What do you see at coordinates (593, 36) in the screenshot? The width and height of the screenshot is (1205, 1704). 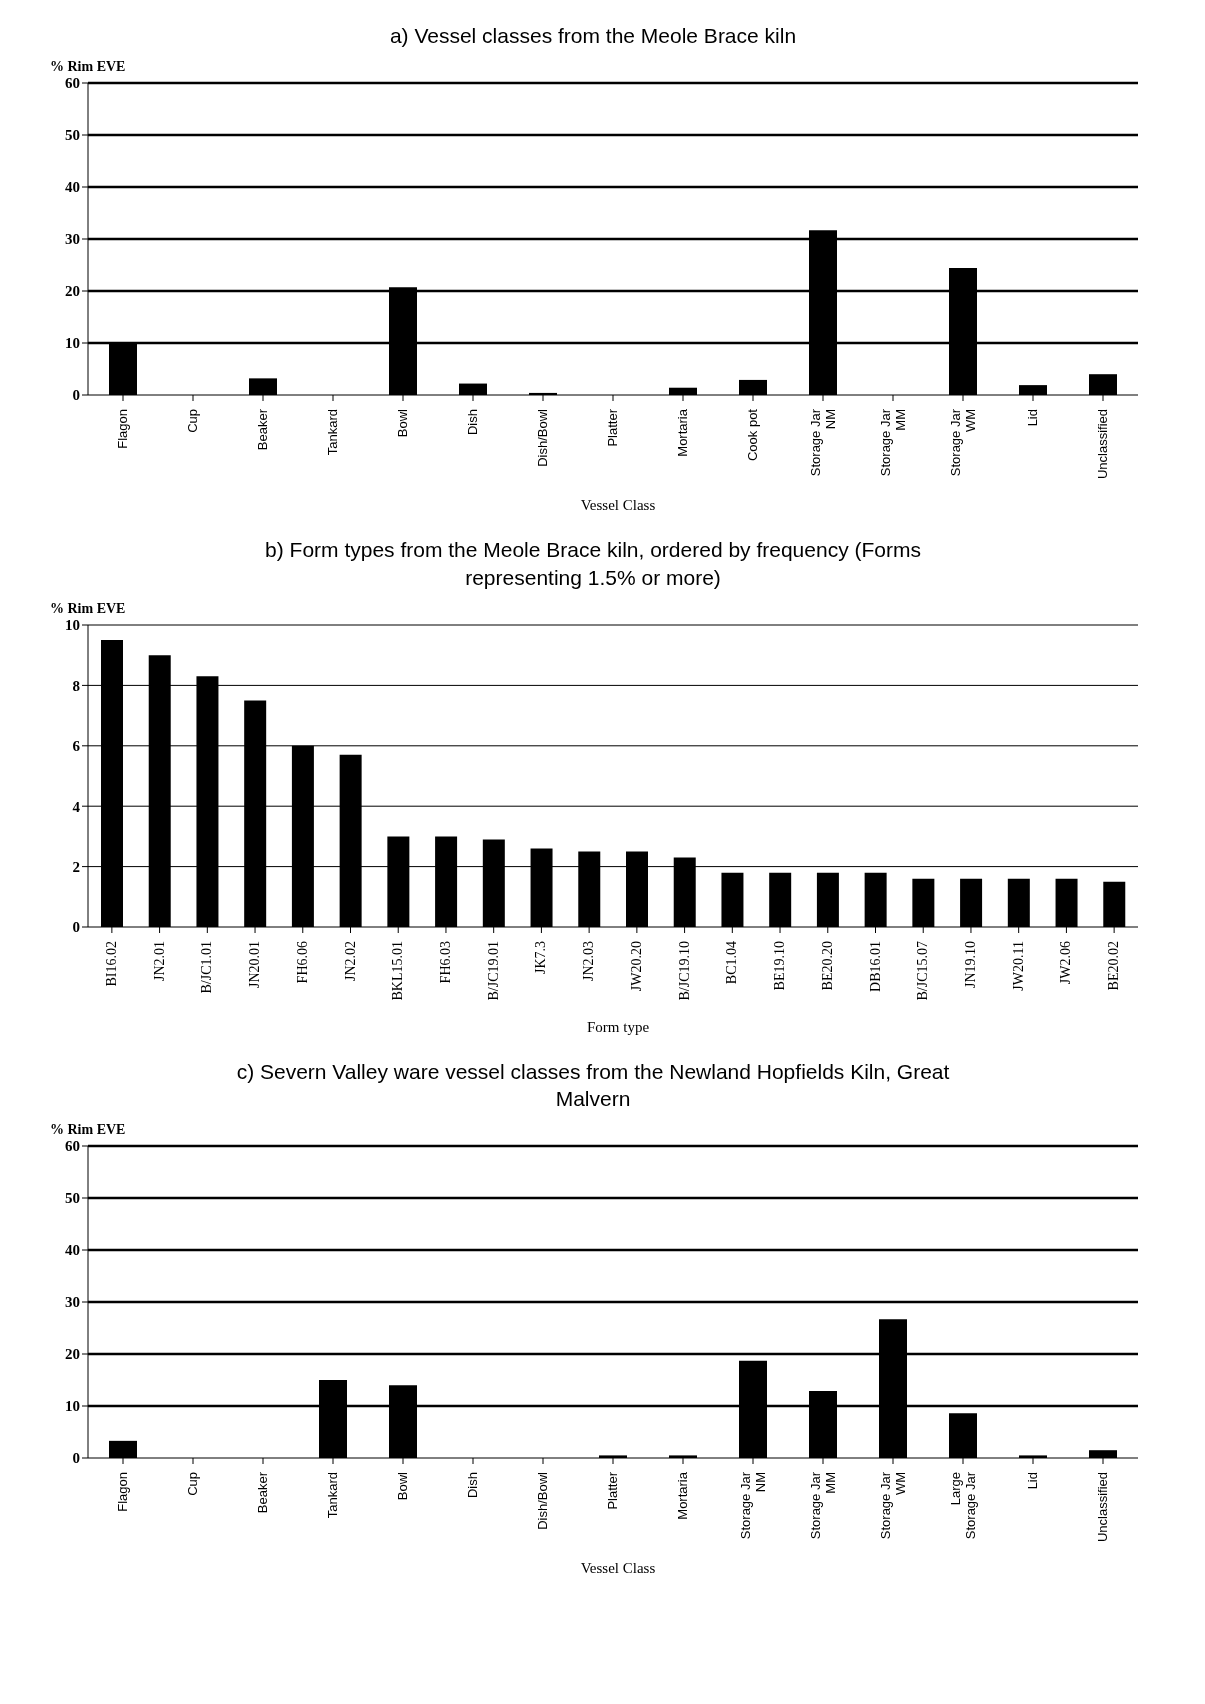 I see `chart-title: a) Vessel classes from the Meole Brace kiln` at bounding box center [593, 36].